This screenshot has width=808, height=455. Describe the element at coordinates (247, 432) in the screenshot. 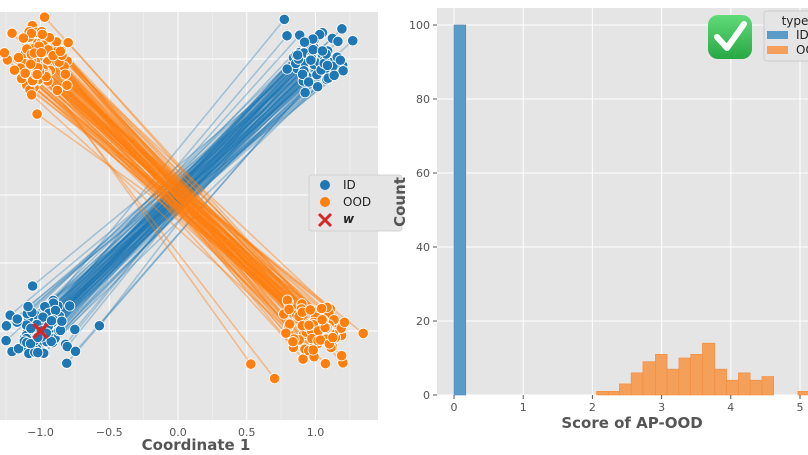

I see `x-tick-label: 0.5` at that location.